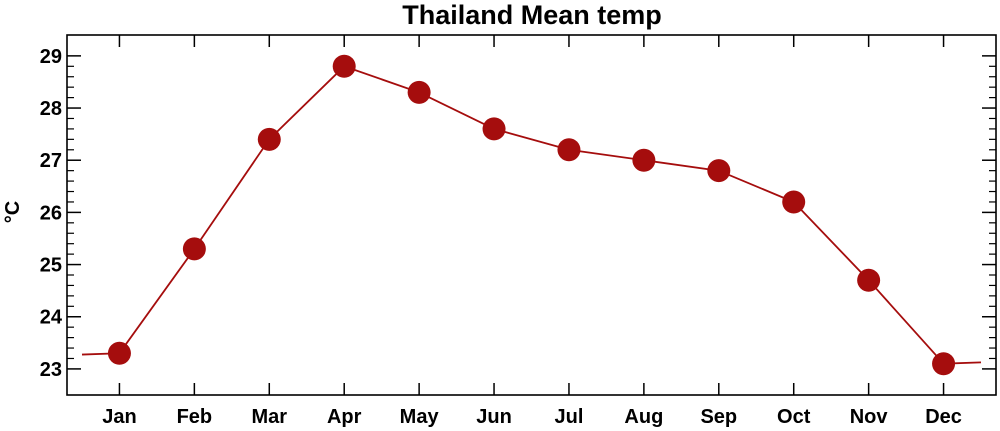 The width and height of the screenshot is (1000, 431). Describe the element at coordinates (51, 266) in the screenshot. I see `y-tick-label: 25` at that location.